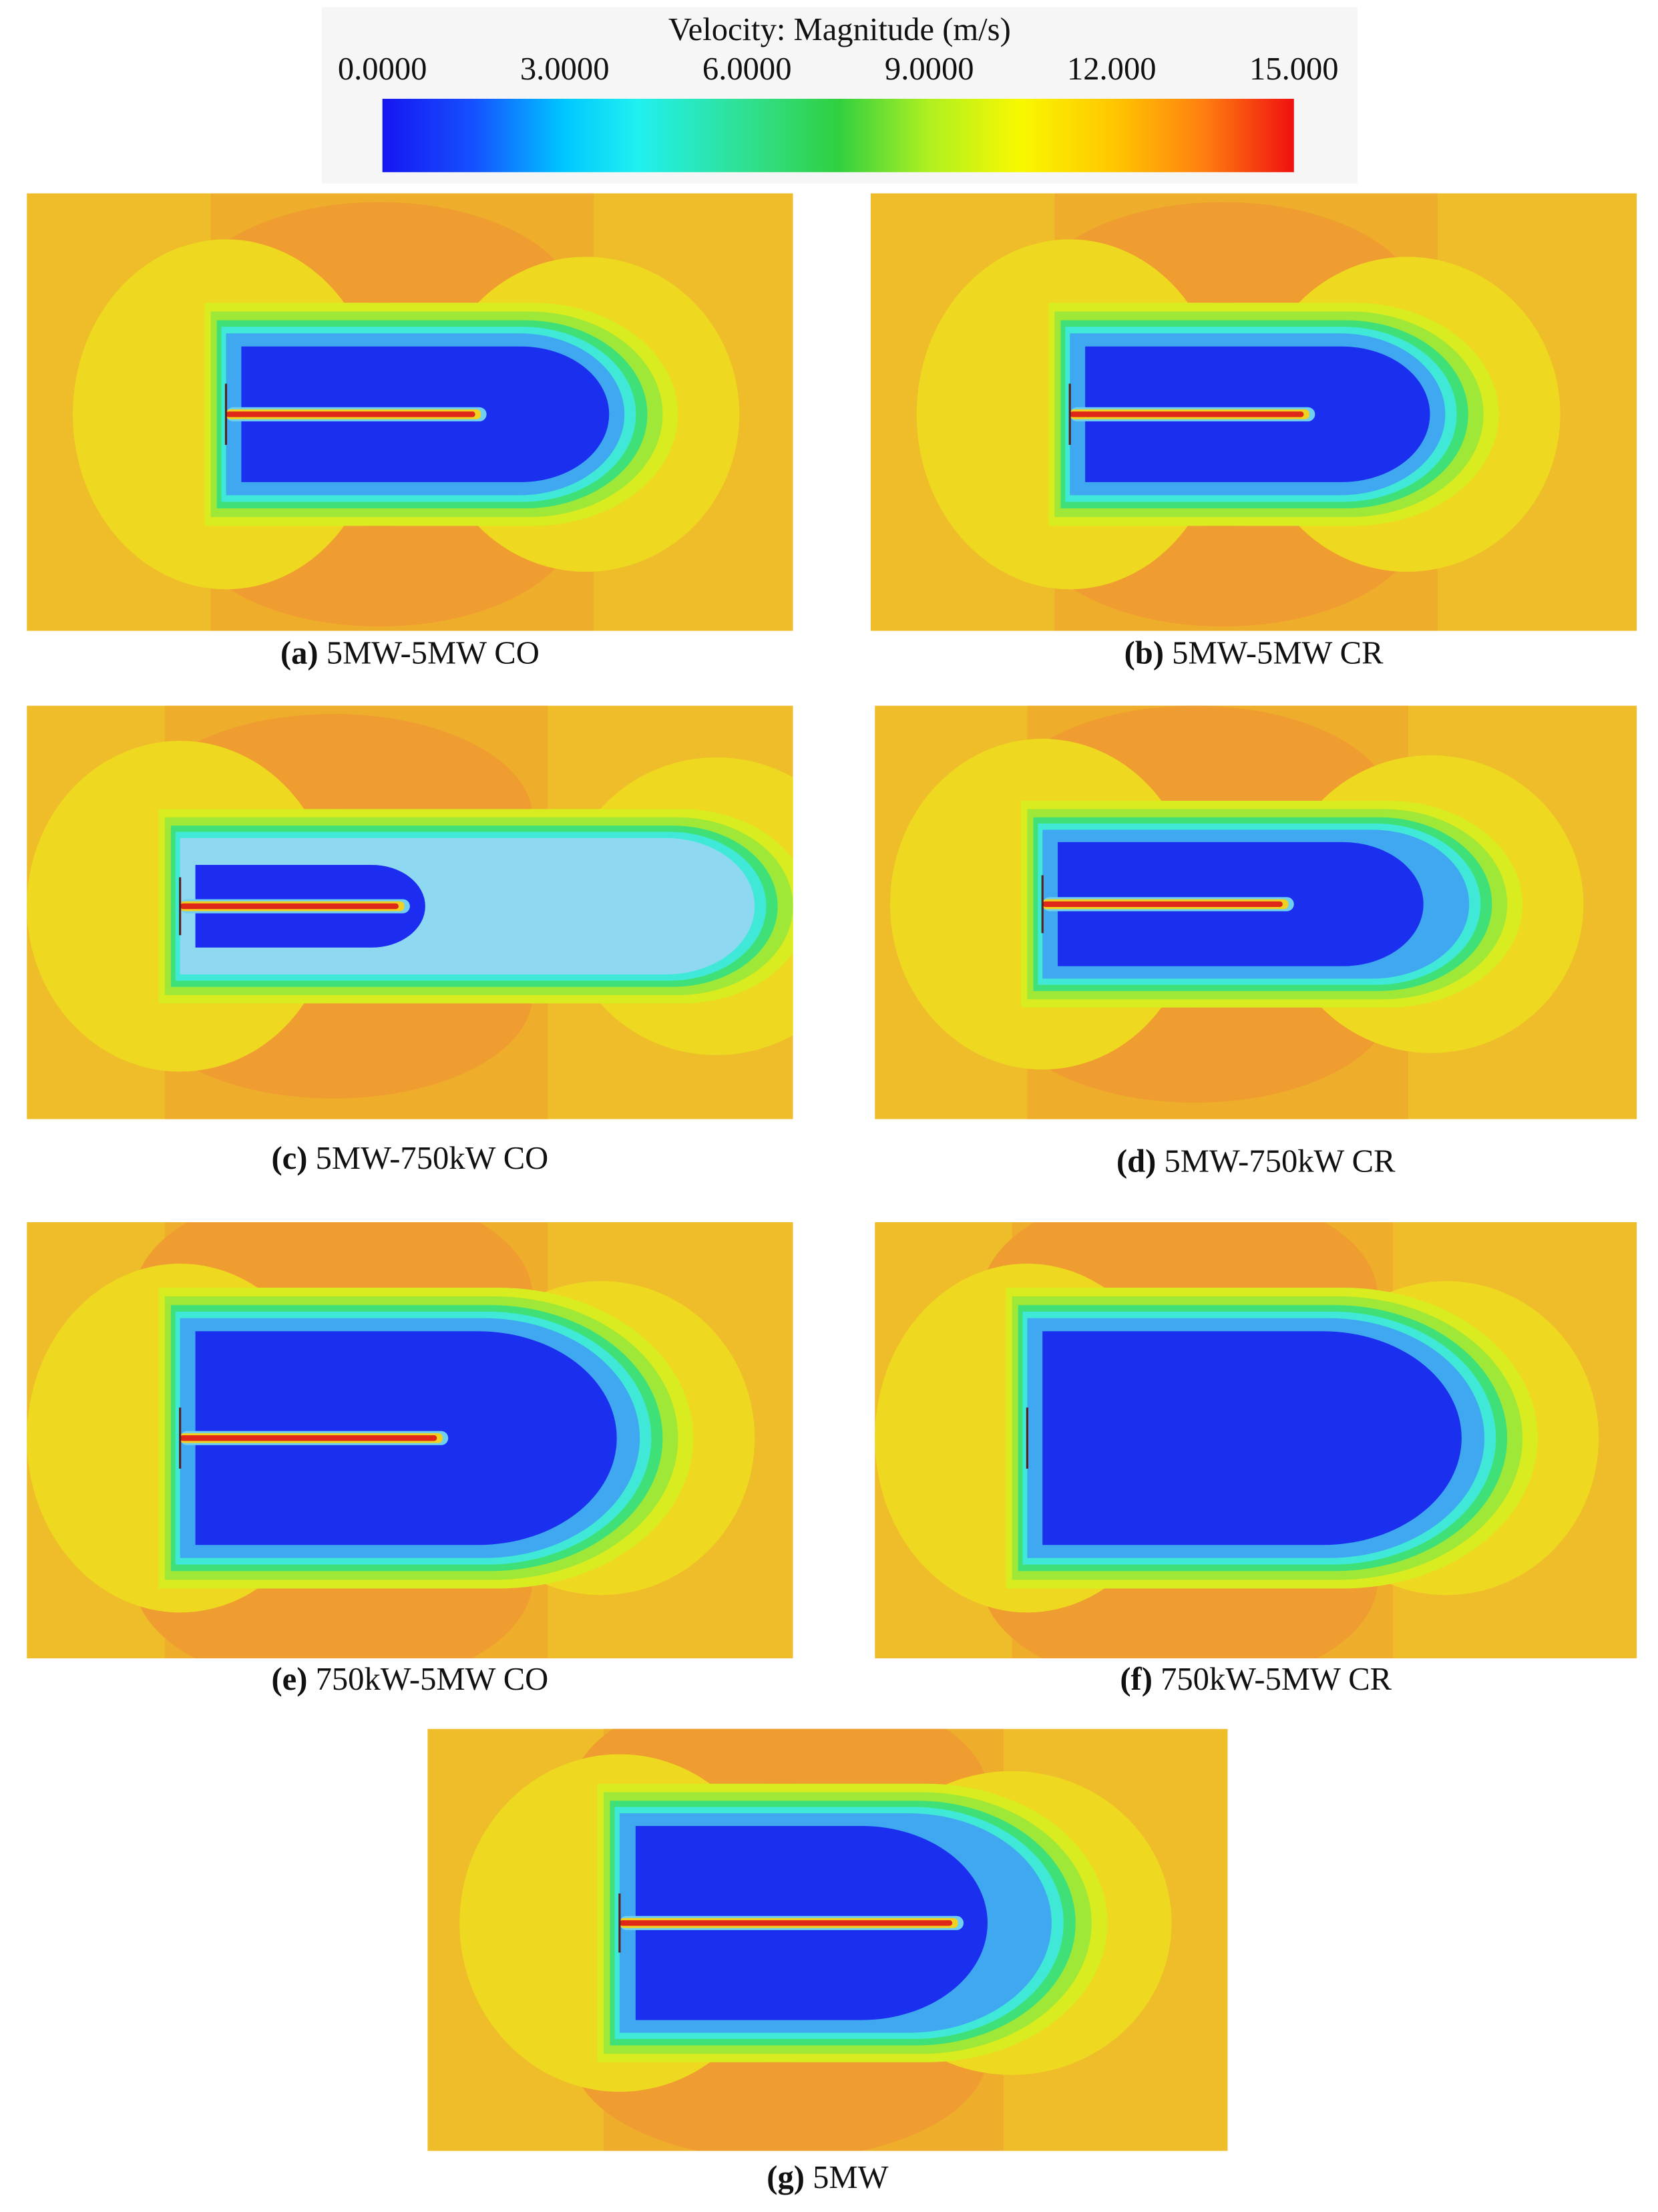  I want to click on colorbar-tick-label: 3.0000, so click(565, 69).